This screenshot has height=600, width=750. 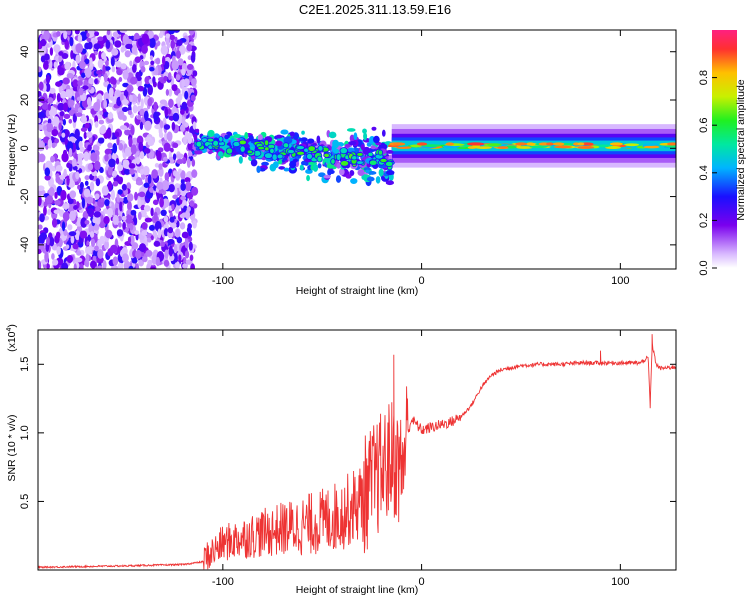 What do you see at coordinates (25, 148) in the screenshot?
I see `y-tick-label: 0` at bounding box center [25, 148].